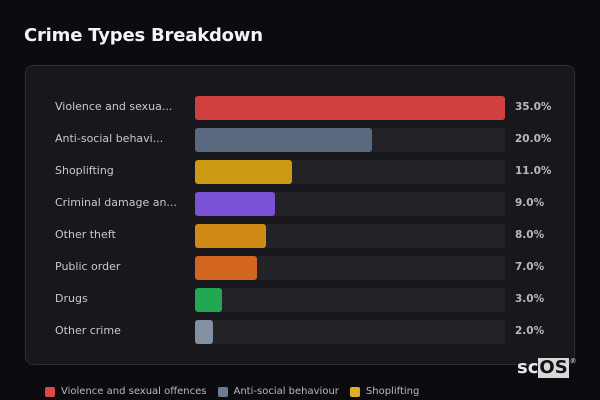 Image resolution: width=600 pixels, height=400 pixels. Describe the element at coordinates (530, 203) in the screenshot. I see `bar-value: 9.0%` at that location.